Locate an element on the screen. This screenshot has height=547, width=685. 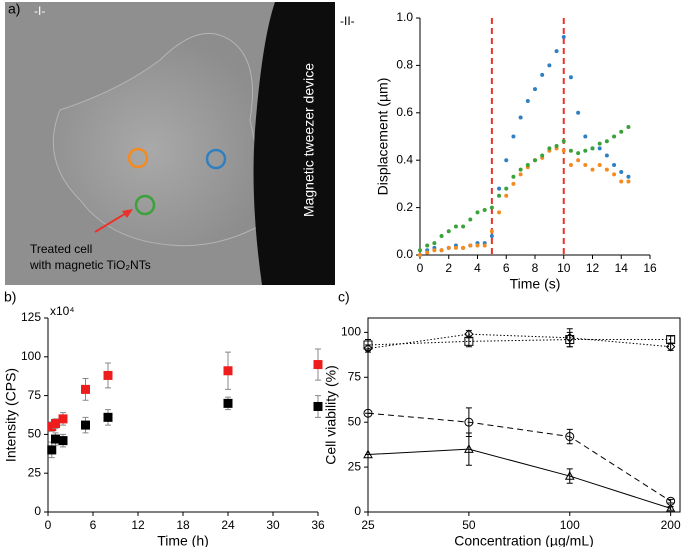
x-tick-label: 0 is located at coordinates (420, 268).